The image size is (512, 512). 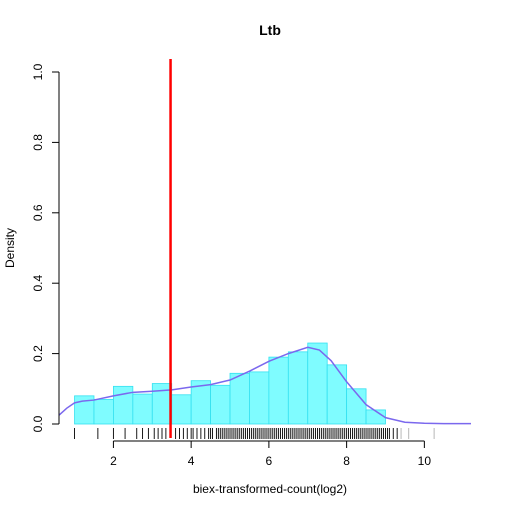 I want to click on x-tick-label-3: 6, so click(x=269, y=461).